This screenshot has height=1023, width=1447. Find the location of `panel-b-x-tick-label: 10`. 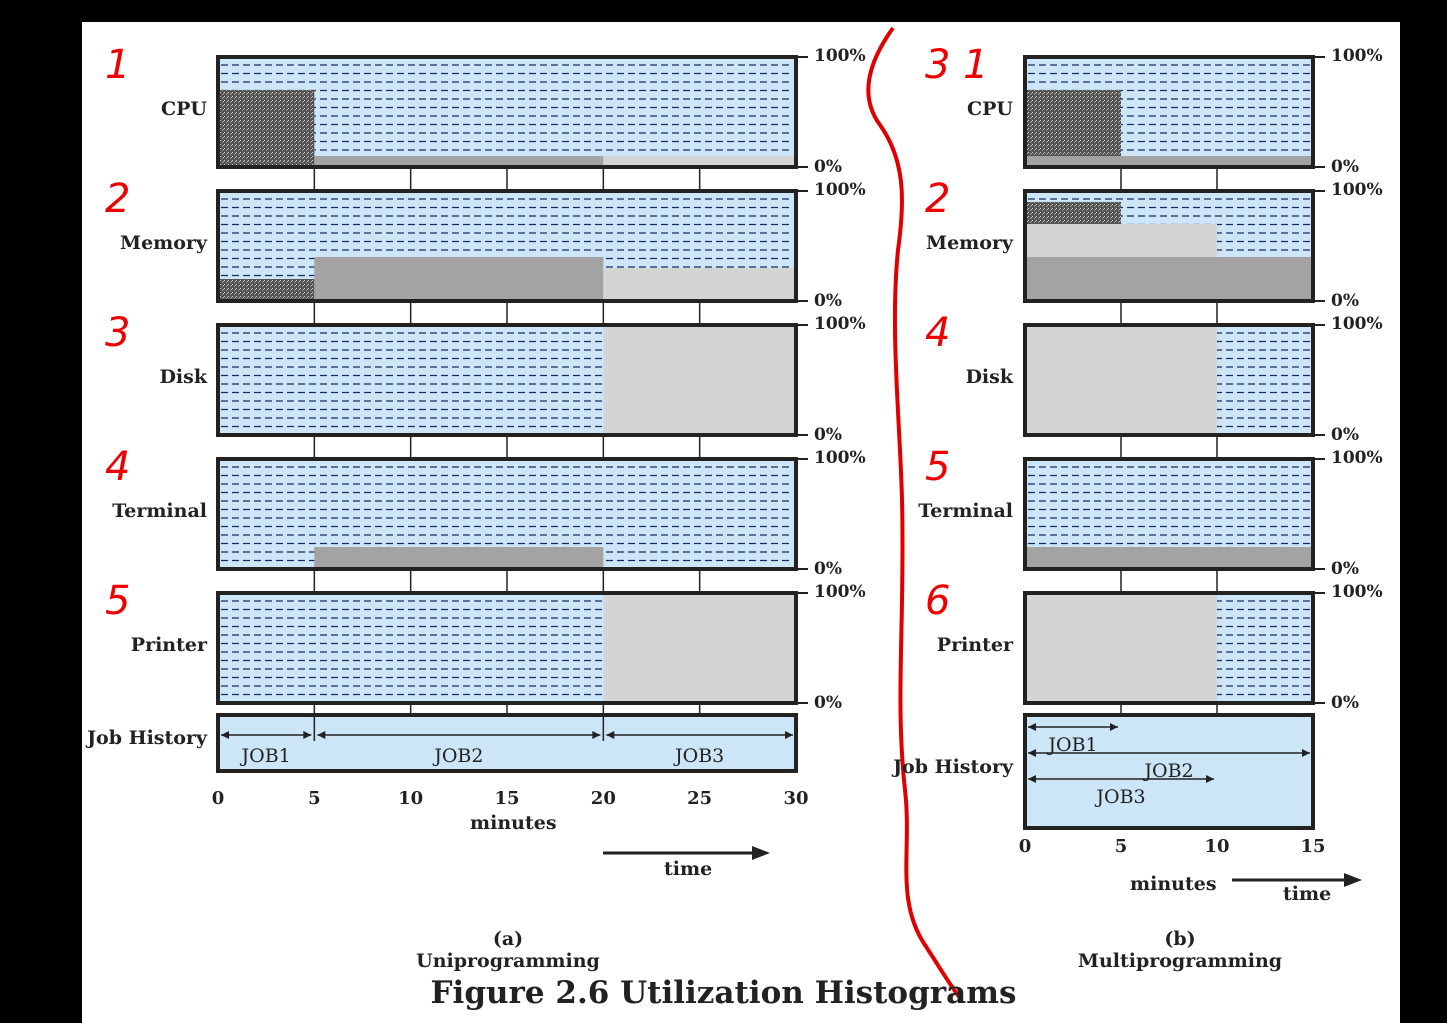

panel-b-x-tick-label: 10 is located at coordinates (1217, 846).